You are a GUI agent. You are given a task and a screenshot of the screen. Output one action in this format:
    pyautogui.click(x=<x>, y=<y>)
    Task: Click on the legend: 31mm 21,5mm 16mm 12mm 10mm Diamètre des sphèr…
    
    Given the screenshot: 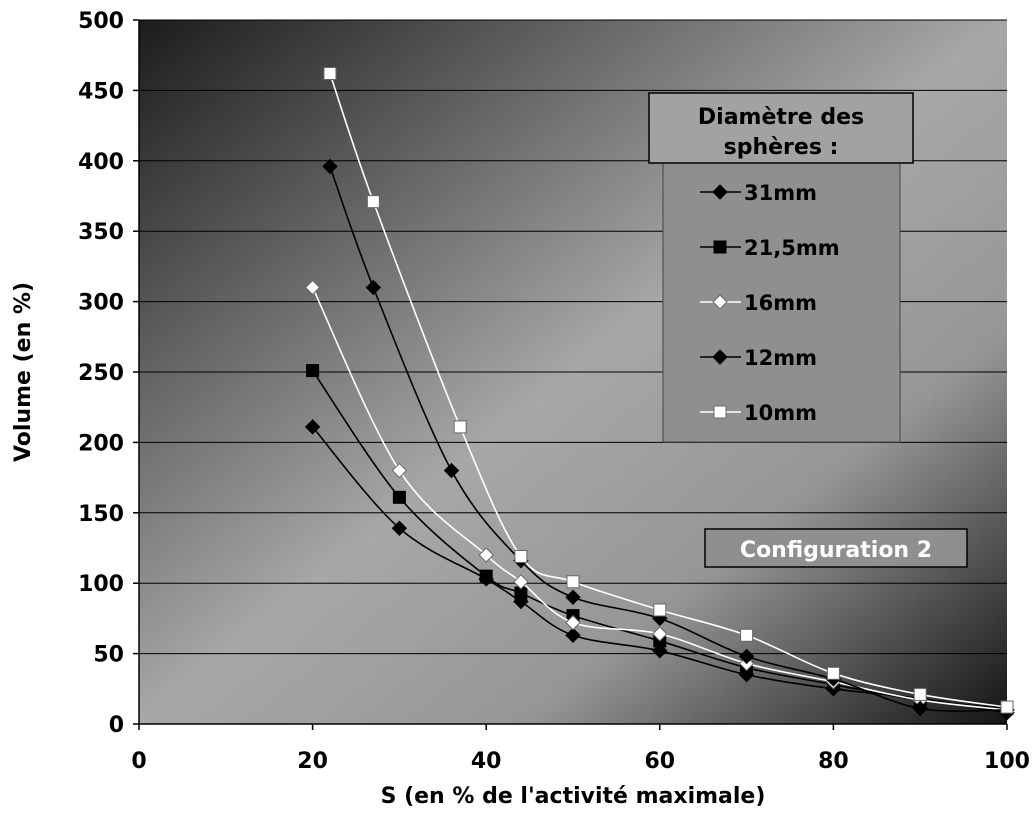 What is the action you would take?
    pyautogui.click(x=781, y=267)
    